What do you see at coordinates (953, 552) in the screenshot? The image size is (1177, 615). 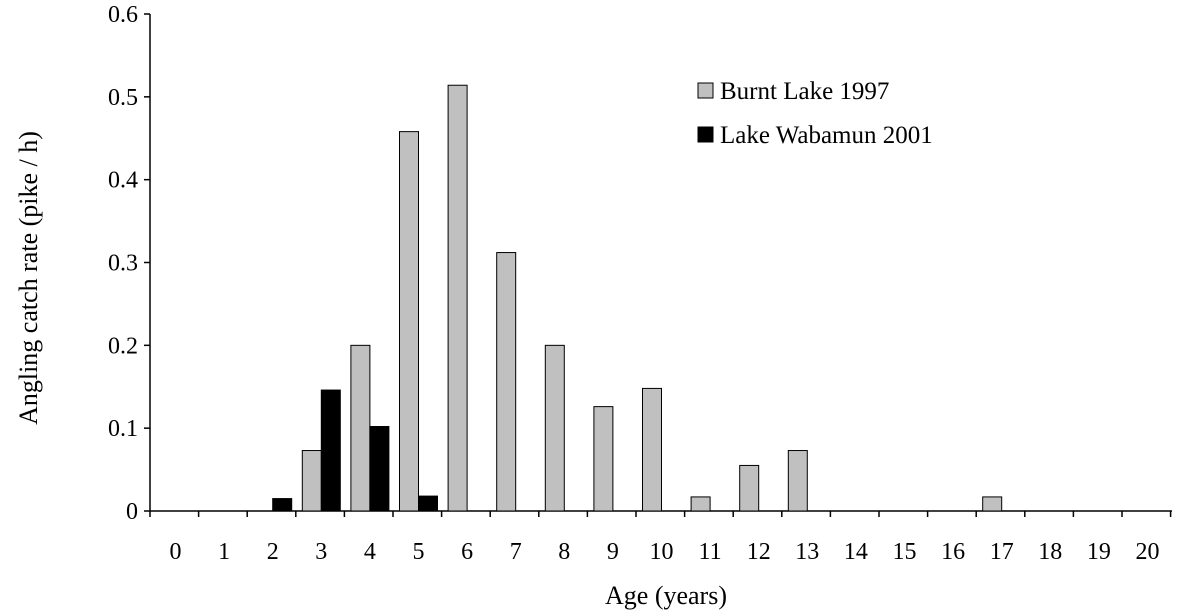 I see `x-tick-label: 16` at bounding box center [953, 552].